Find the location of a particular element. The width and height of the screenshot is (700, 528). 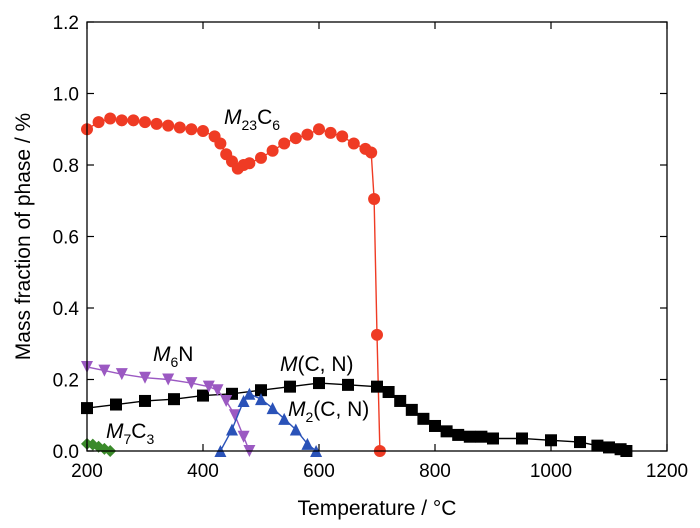

series-label-m7c3: M7C3 is located at coordinates (130, 433).